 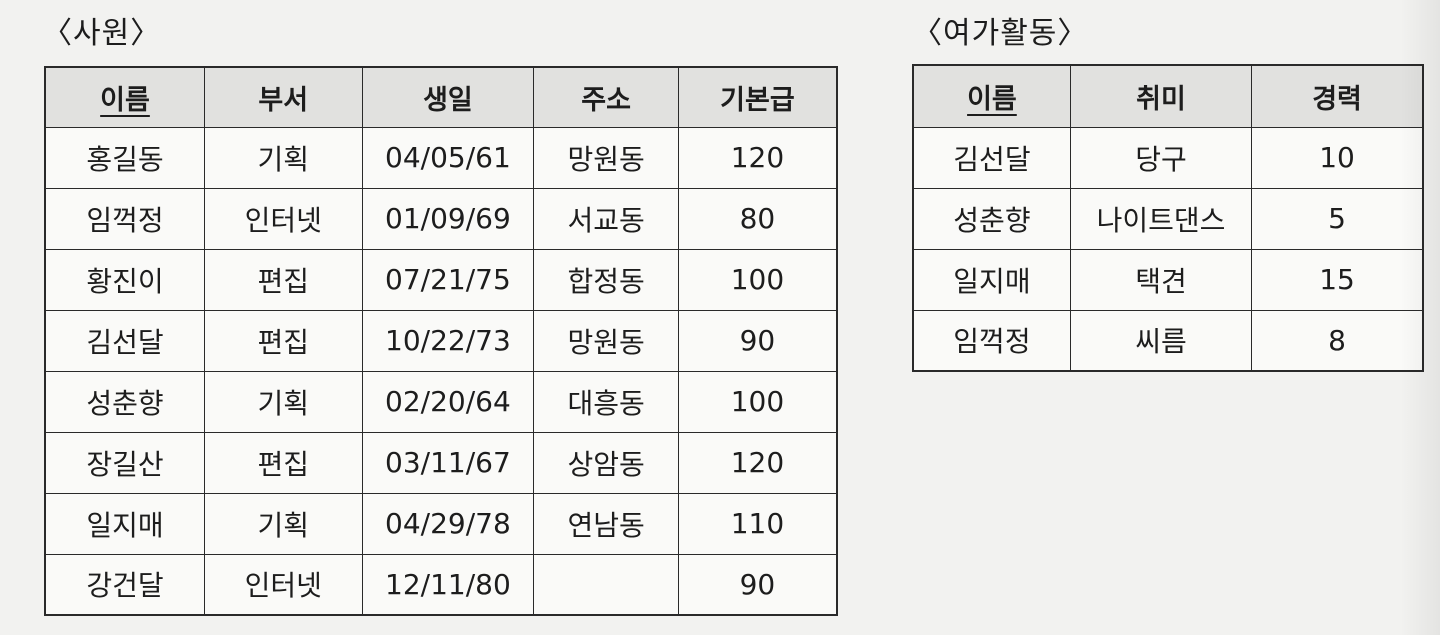 What do you see at coordinates (448, 462) in the screenshot?
I see `cell-birthday: 03/11/67` at bounding box center [448, 462].